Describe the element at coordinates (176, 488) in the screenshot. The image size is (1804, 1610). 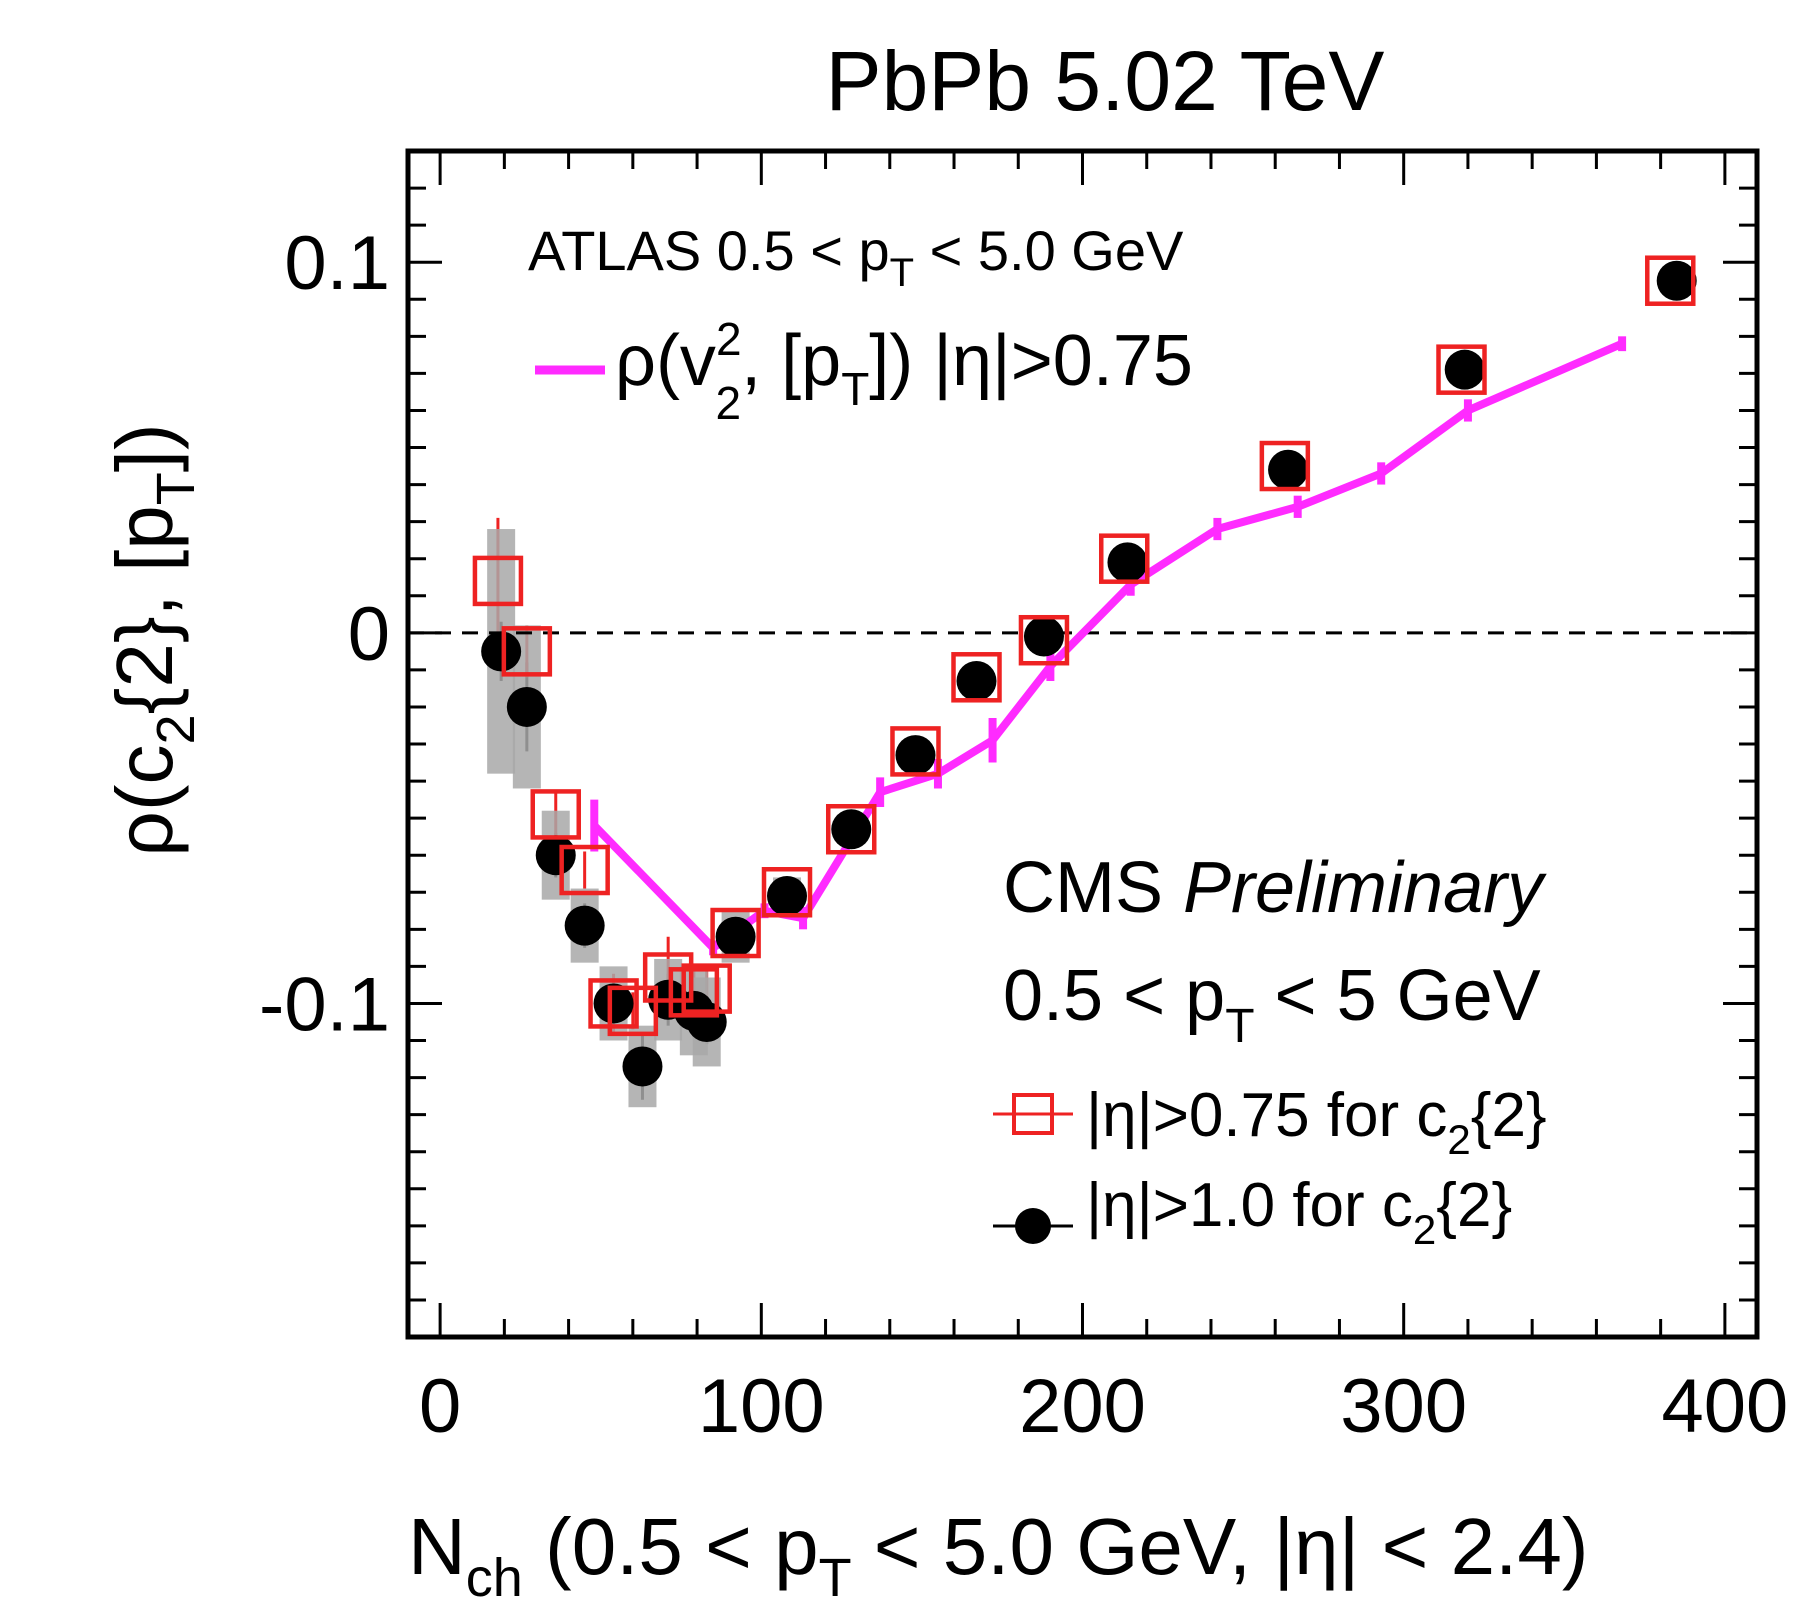
I see `ylabel-sub2: T` at that location.